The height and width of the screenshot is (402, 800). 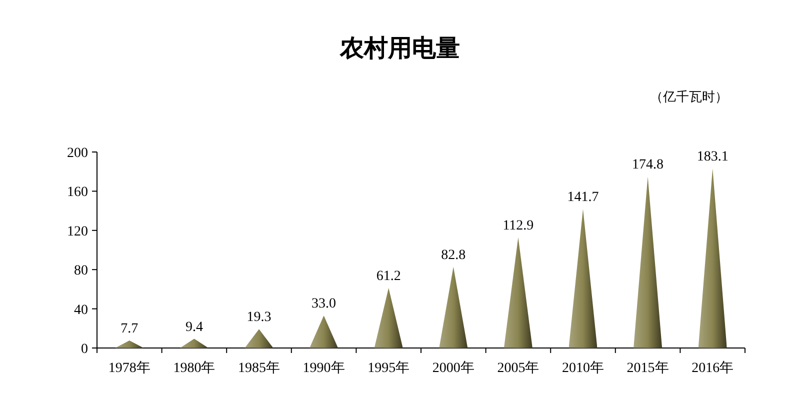 What do you see at coordinates (259, 318) in the screenshot?
I see `value-label: 19.3` at bounding box center [259, 318].